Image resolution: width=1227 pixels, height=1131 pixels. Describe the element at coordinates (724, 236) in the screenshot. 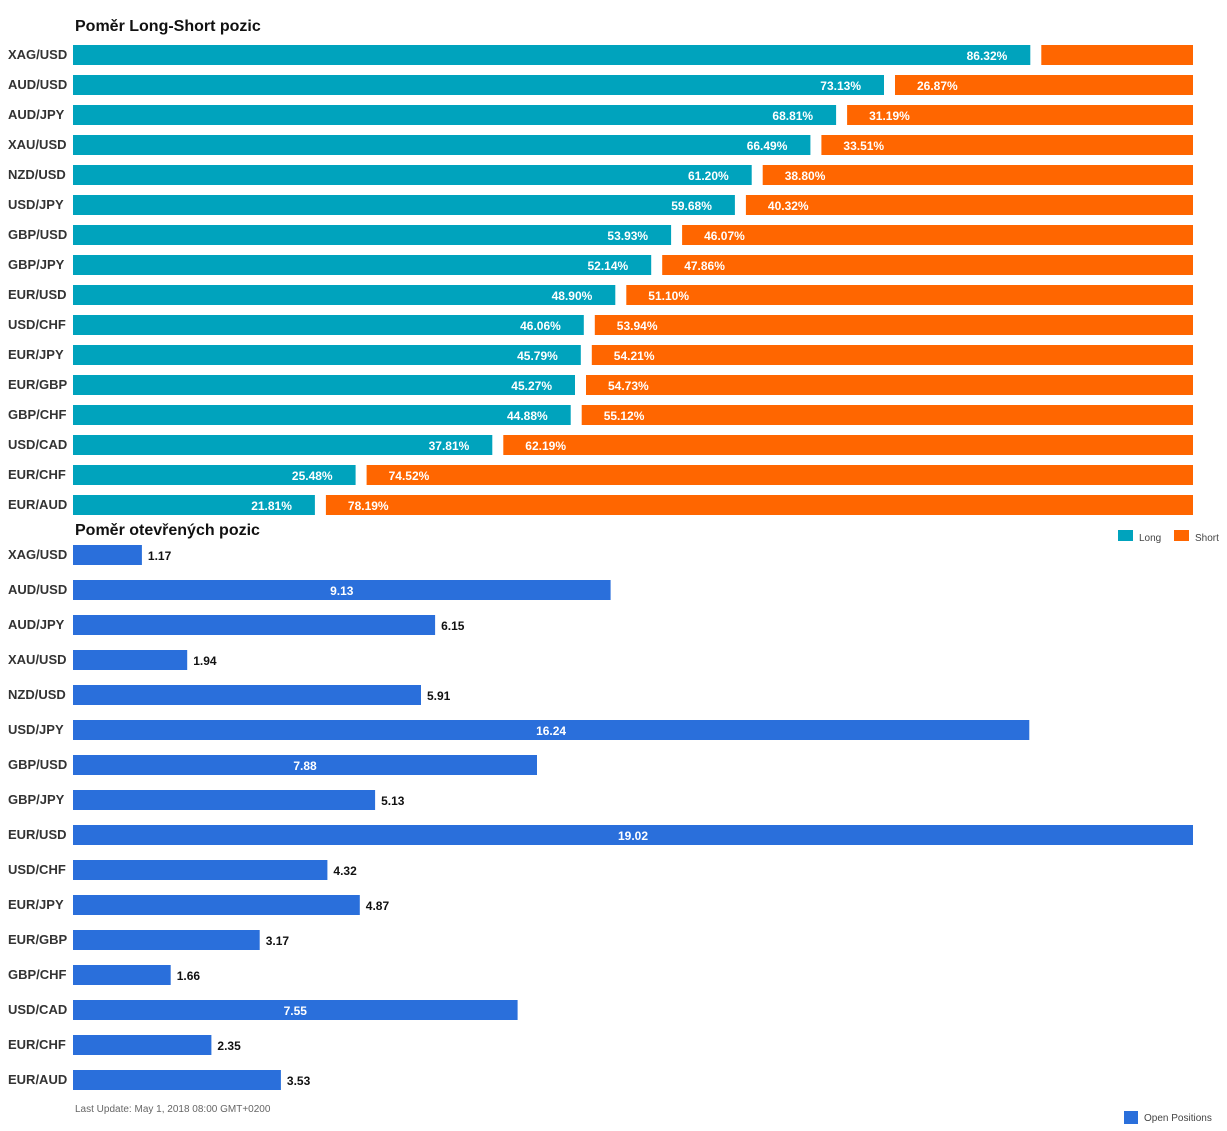

I see `ls-short-label-gbp-usd: 46.07%` at that location.